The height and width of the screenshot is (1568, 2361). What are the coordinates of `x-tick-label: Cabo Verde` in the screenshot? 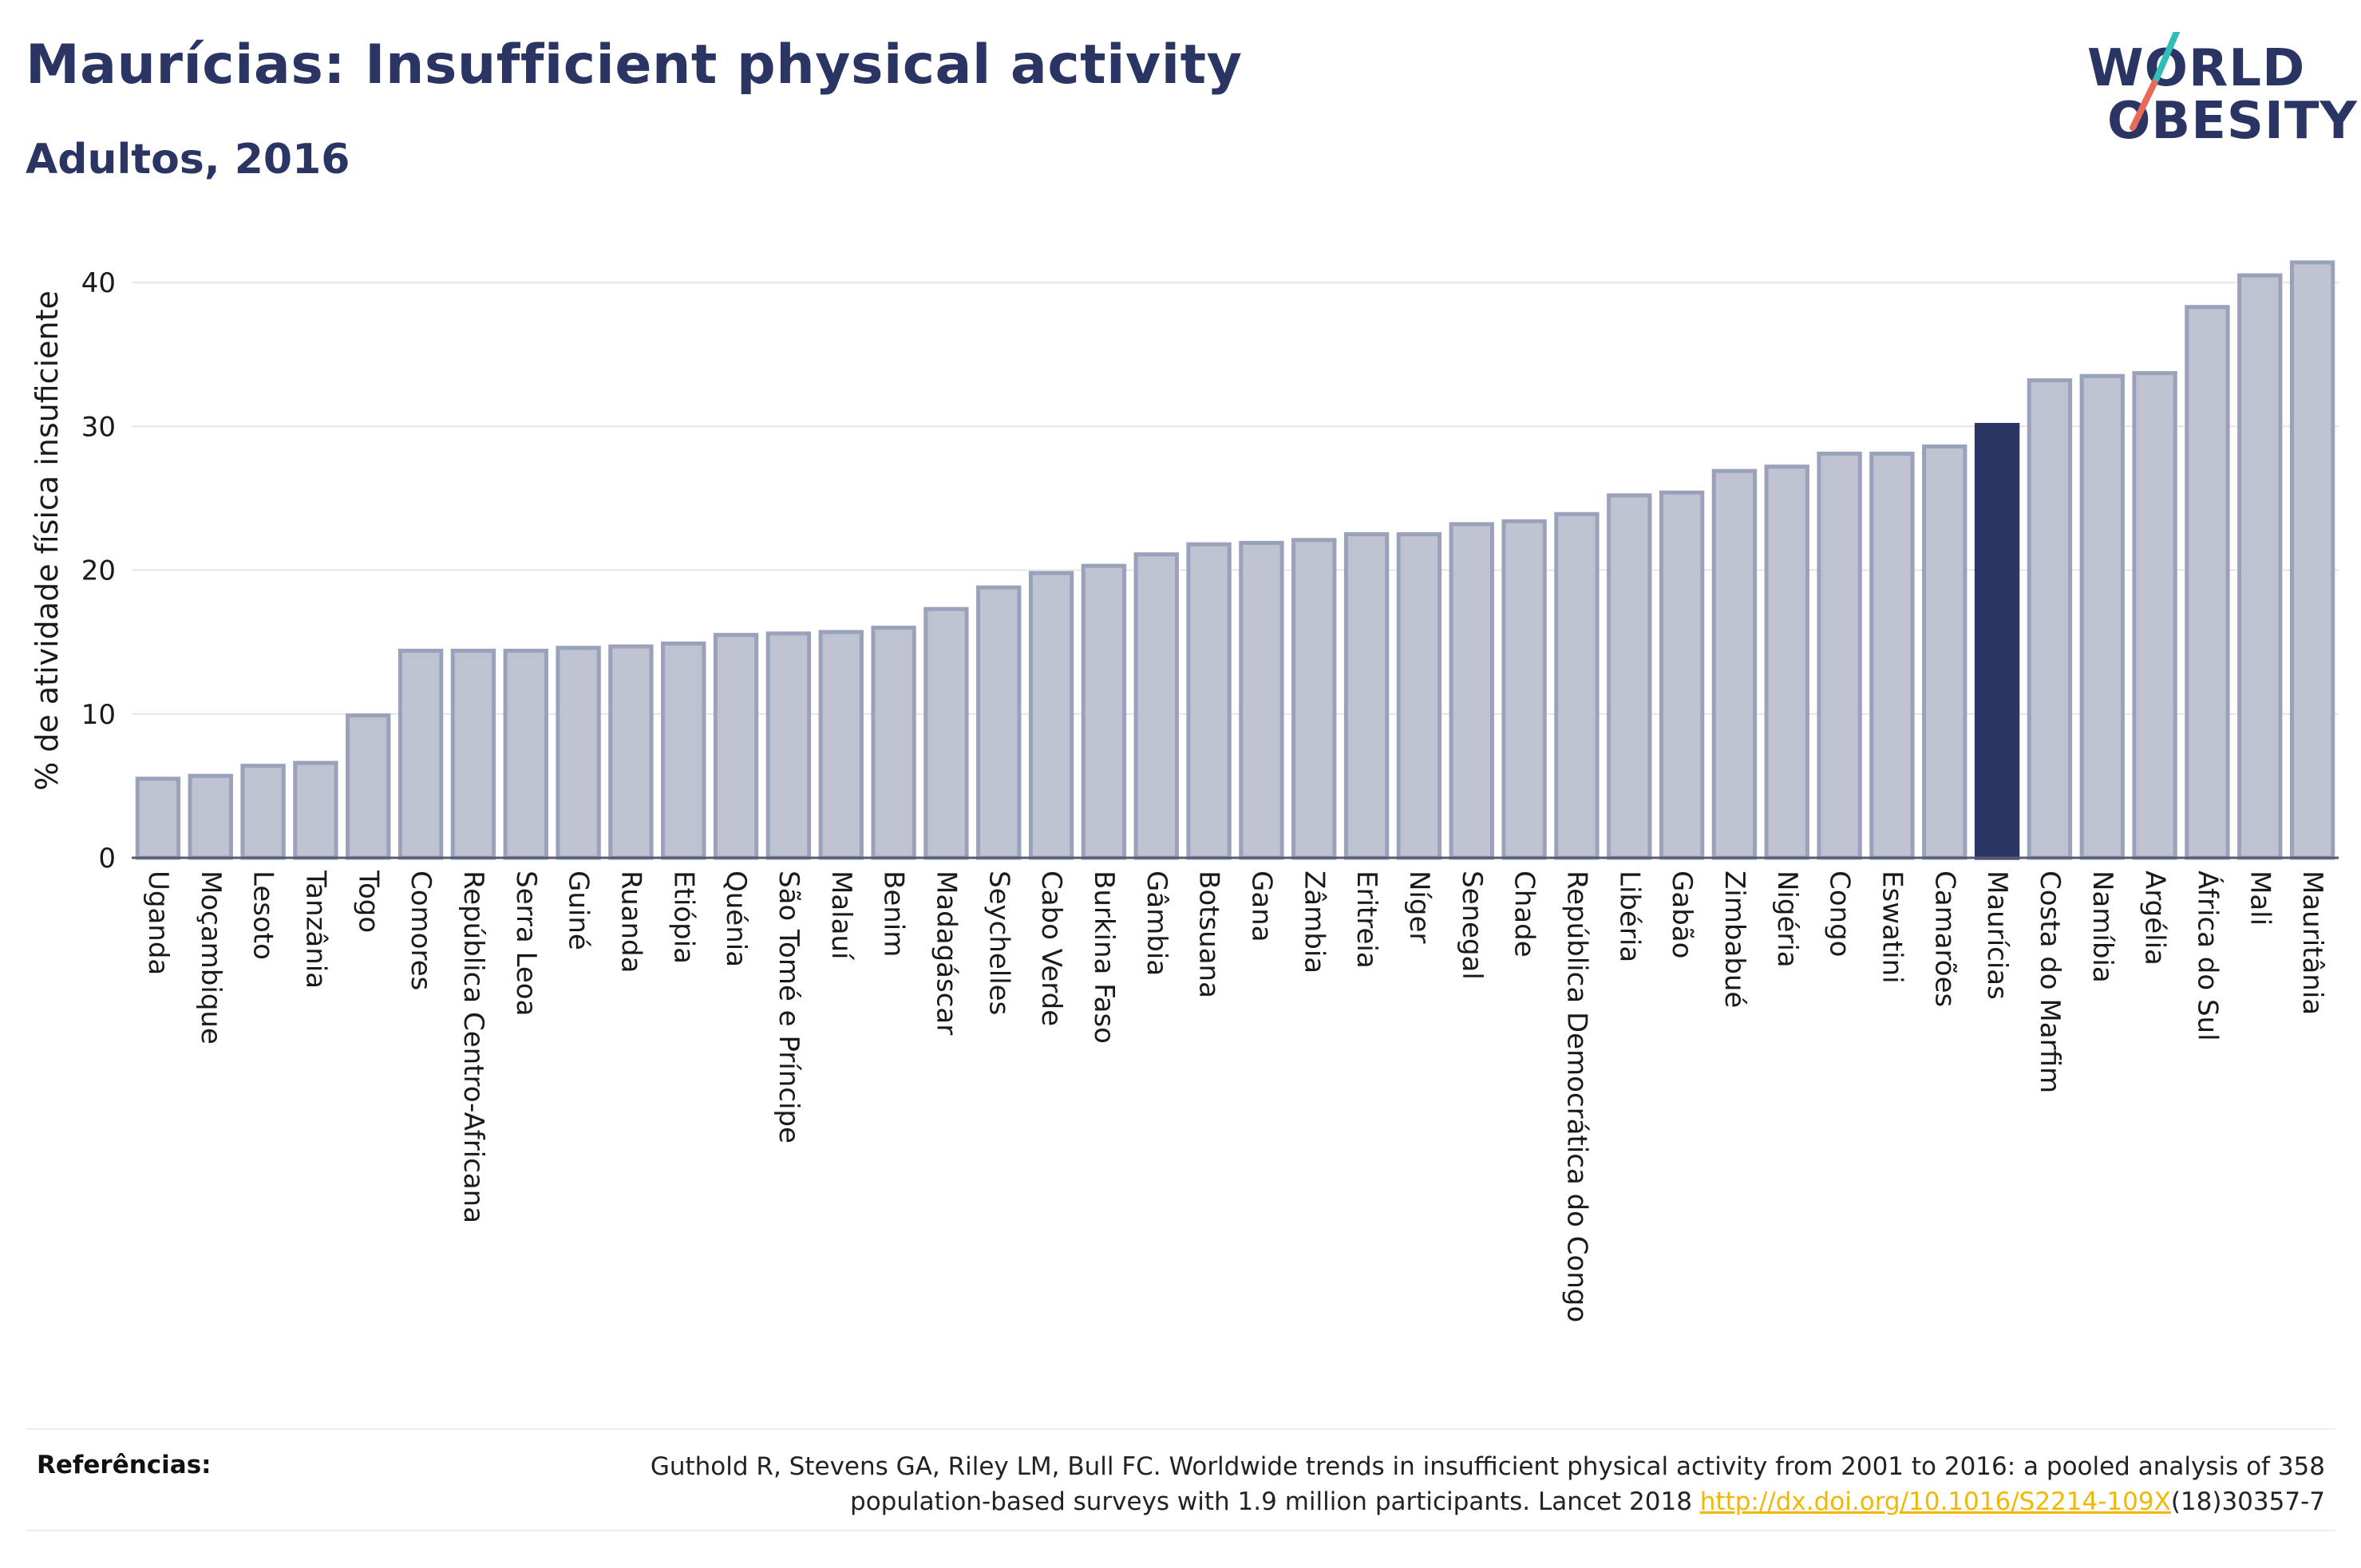 It's located at (1051, 948).